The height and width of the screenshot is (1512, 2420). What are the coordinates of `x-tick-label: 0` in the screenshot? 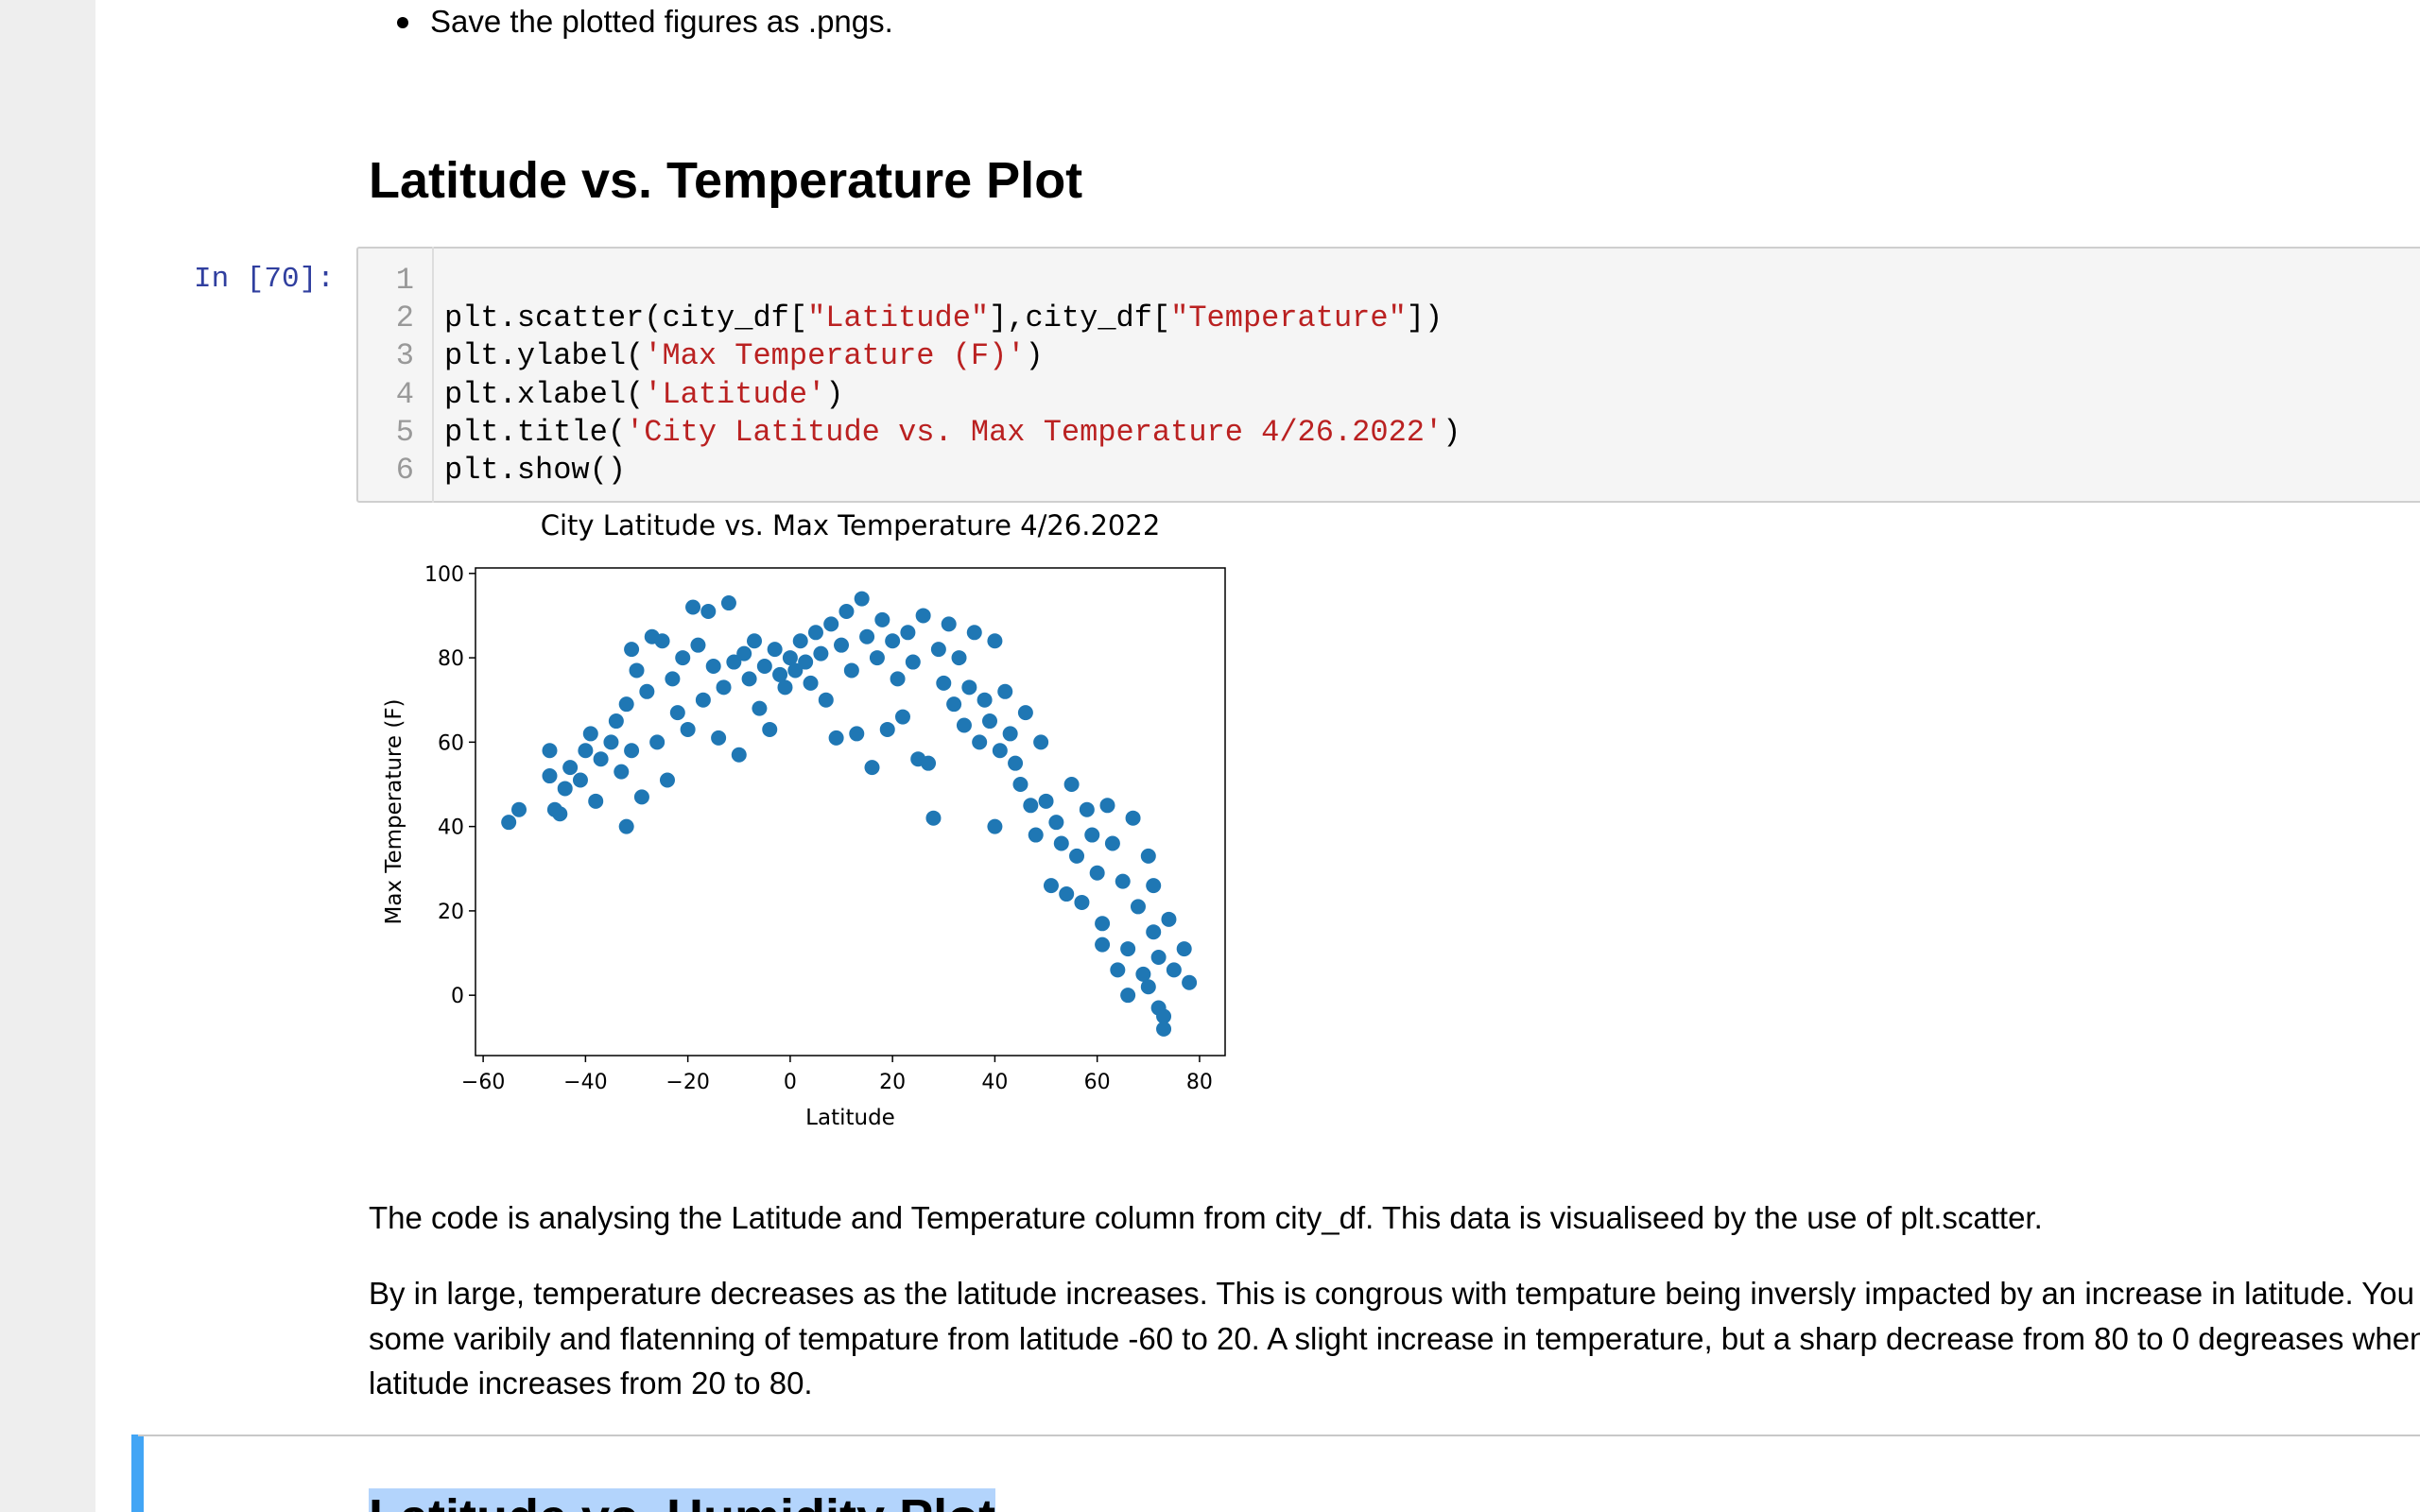 It's located at (790, 1082).